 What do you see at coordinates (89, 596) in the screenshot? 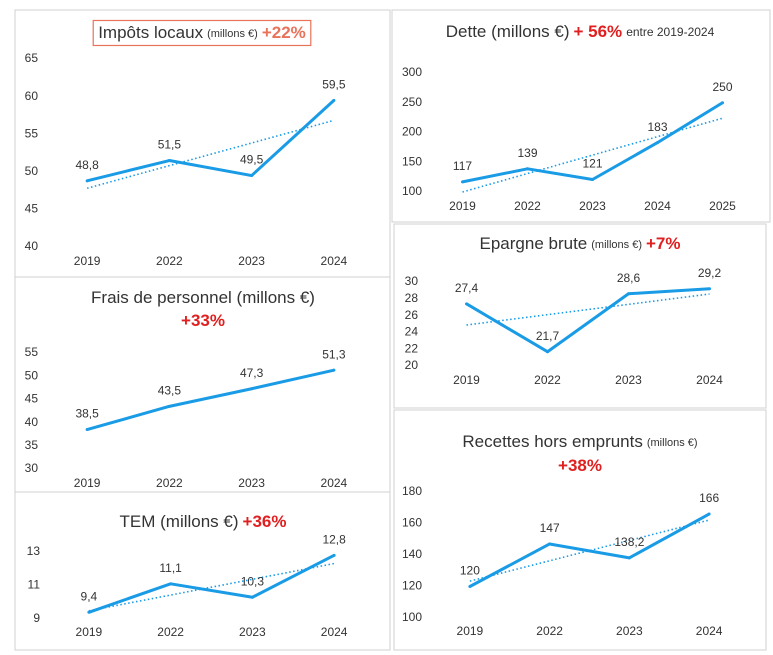
I see `data-label: 9,4` at bounding box center [89, 596].